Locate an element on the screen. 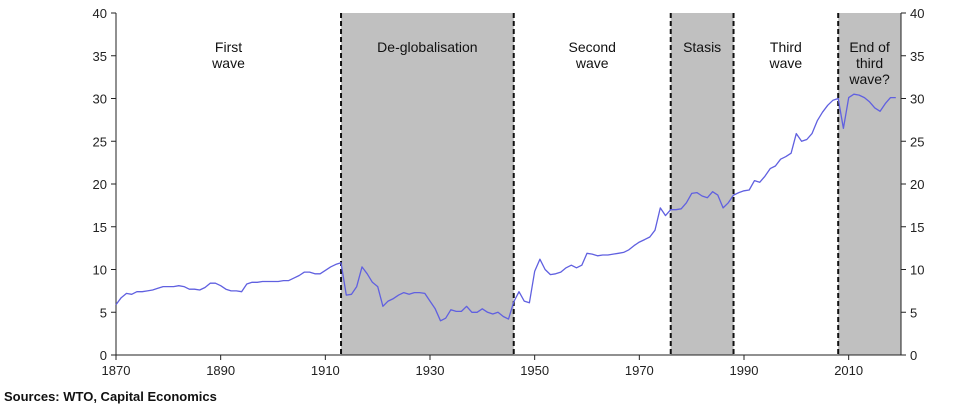 The height and width of the screenshot is (414, 954). period-label-5-0: End of is located at coordinates (869, 47).